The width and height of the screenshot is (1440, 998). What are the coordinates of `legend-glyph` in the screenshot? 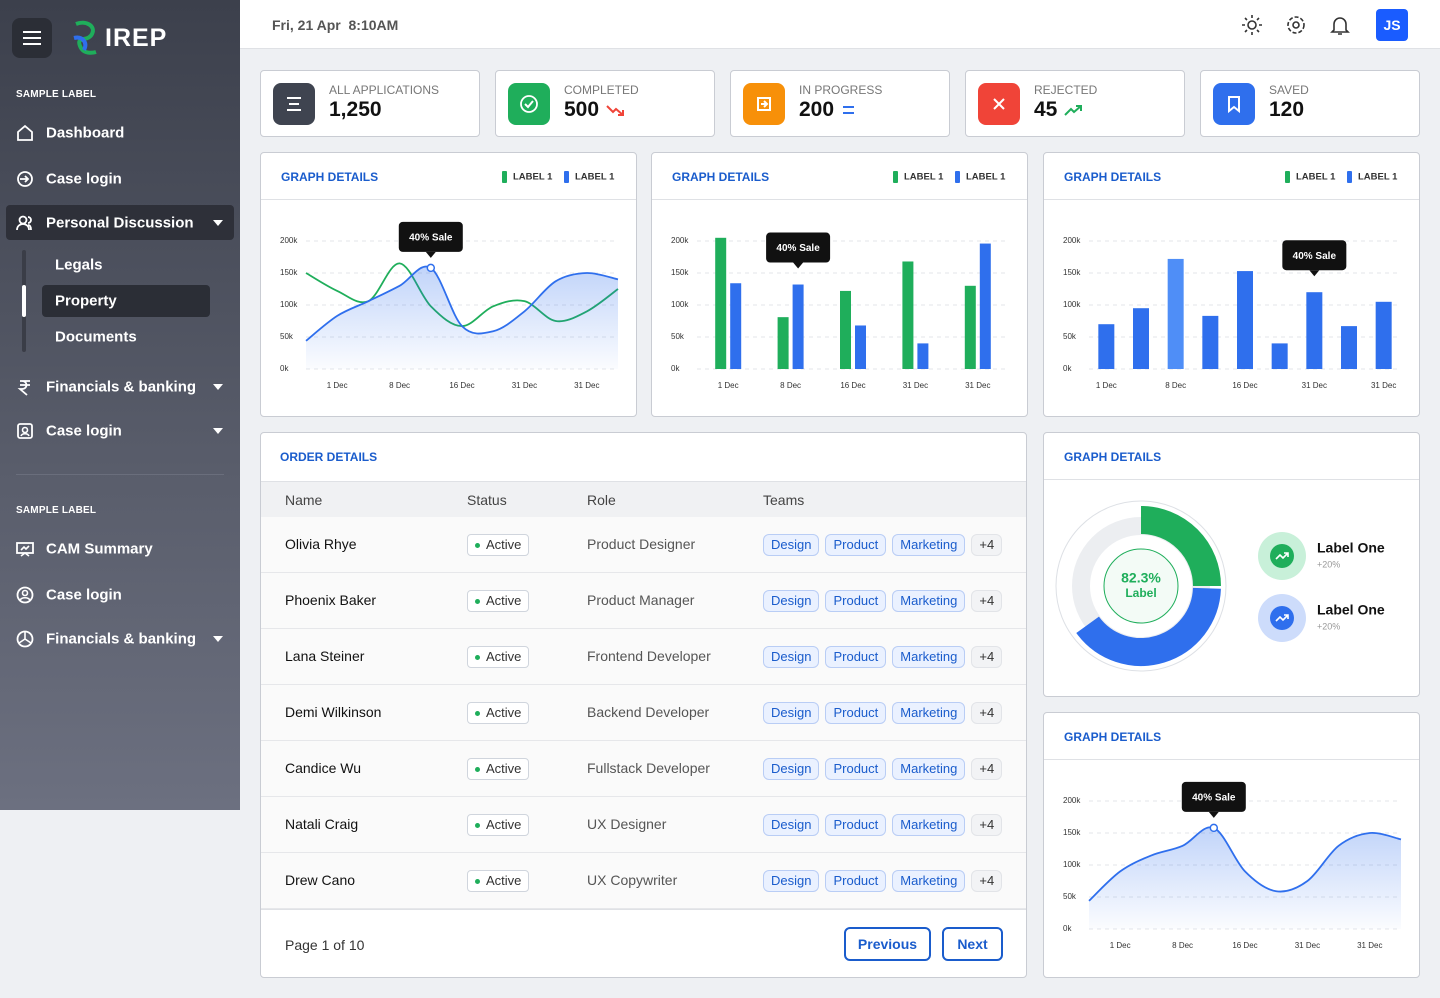 It's located at (1282, 556).